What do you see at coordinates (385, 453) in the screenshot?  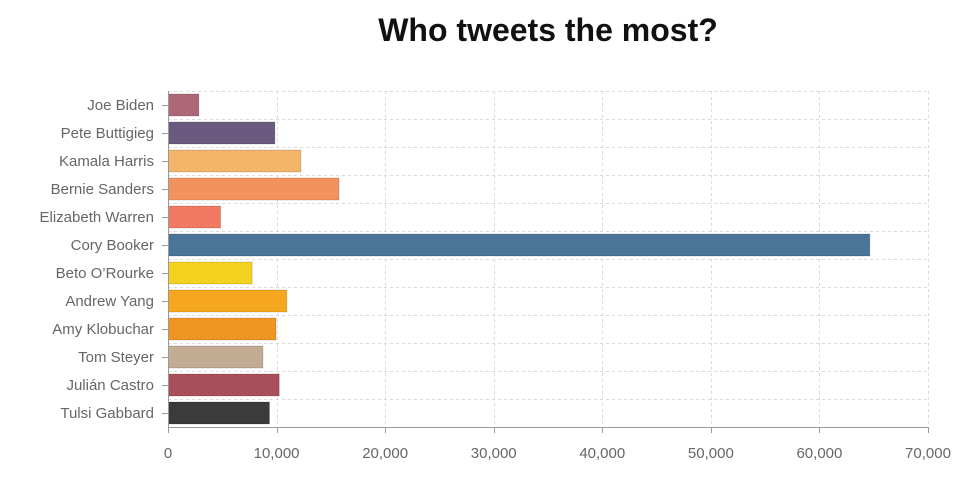 I see `x-tick-label: 20,000` at bounding box center [385, 453].